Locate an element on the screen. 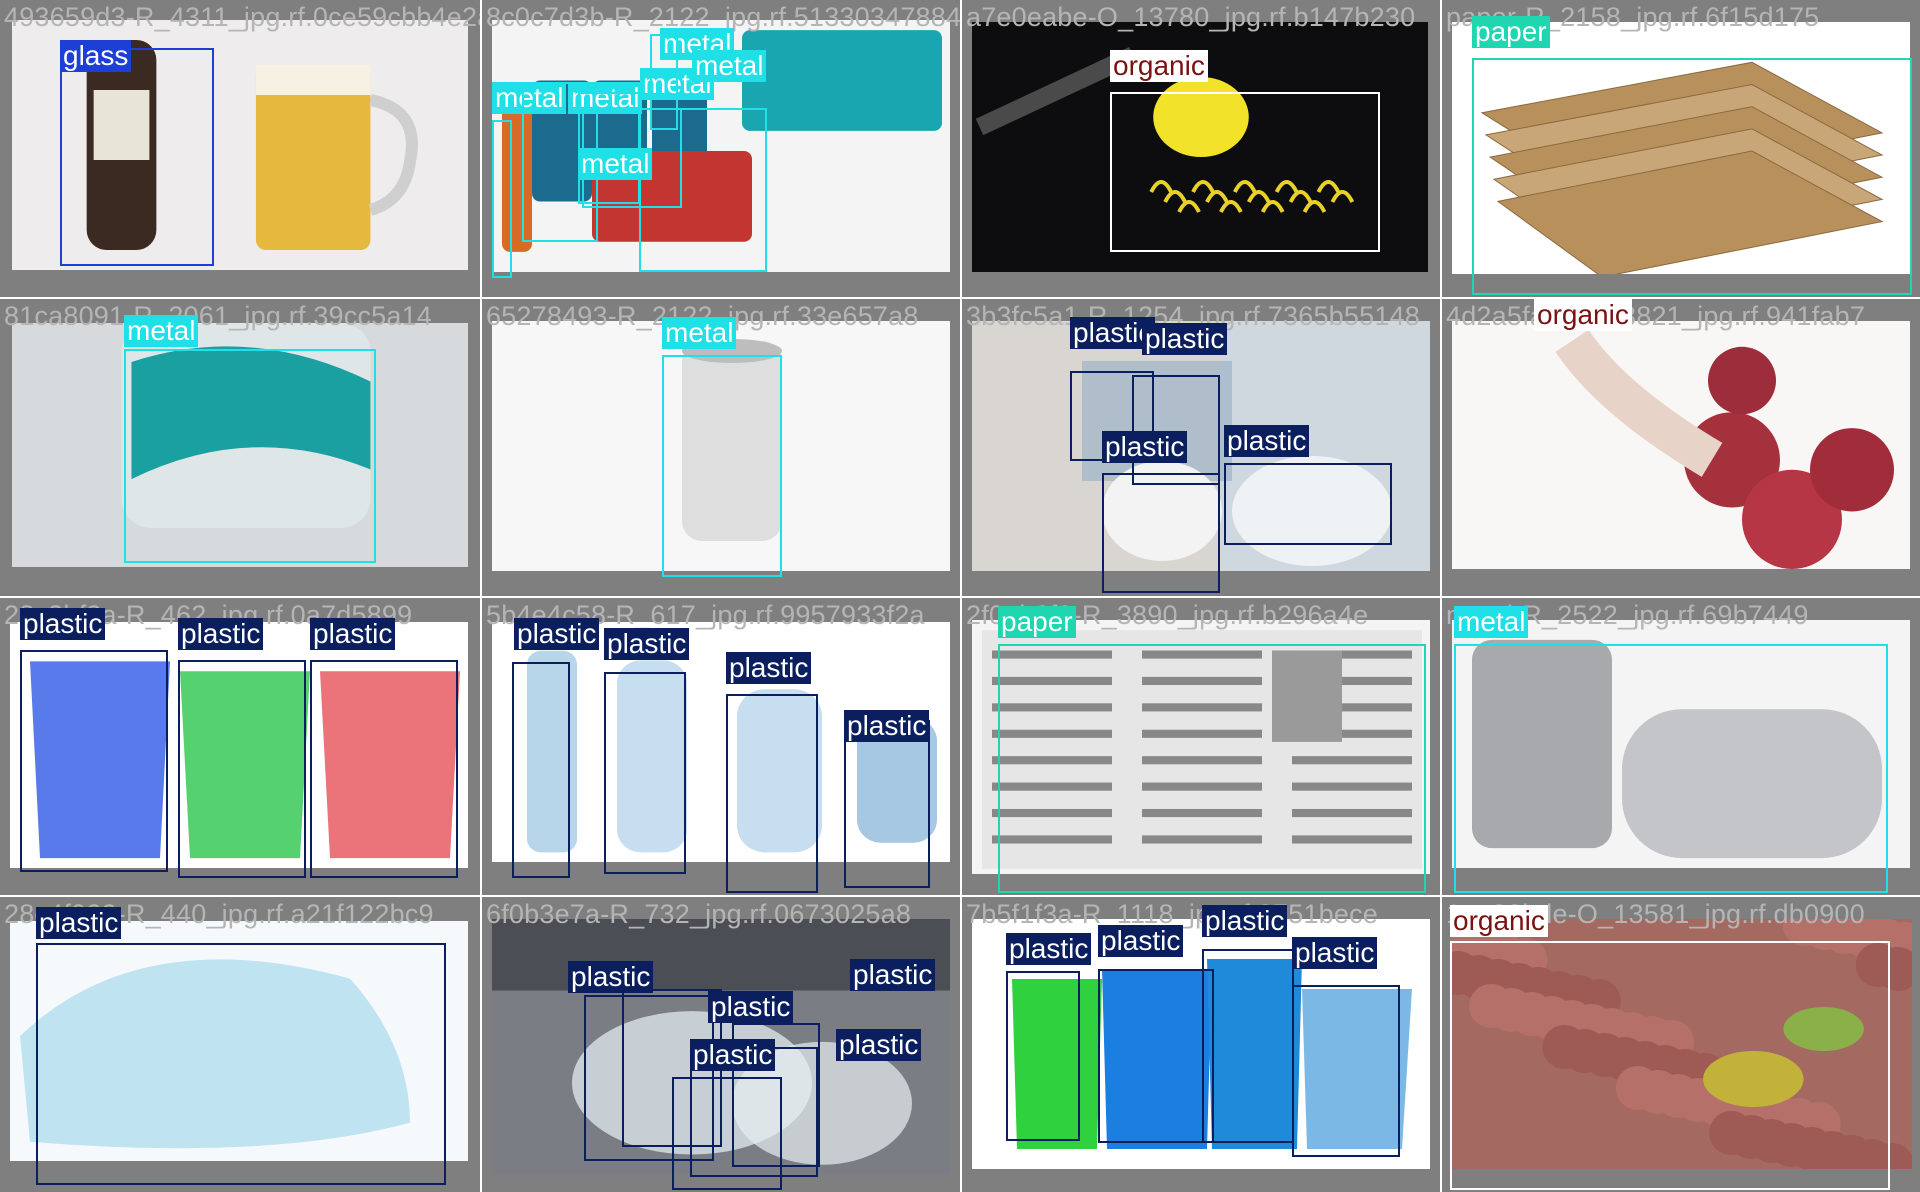 This screenshot has height=1192, width=1920. grid-tile: a7e0eabe-O_13780_jpg.rf.b147b230 organic is located at coordinates (1201, 148).